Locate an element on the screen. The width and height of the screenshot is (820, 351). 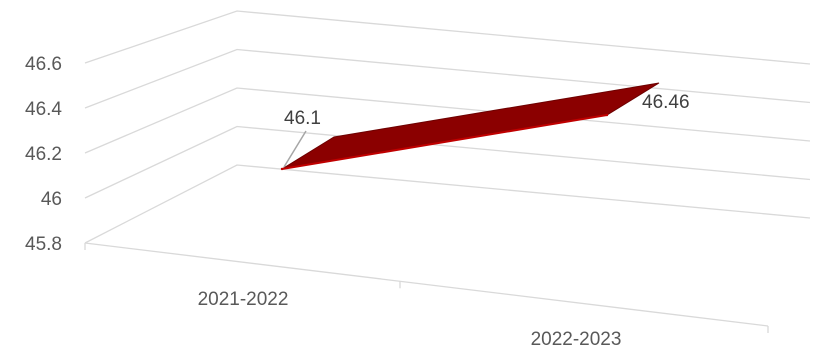
series-ribbon is located at coordinates (470, 126).